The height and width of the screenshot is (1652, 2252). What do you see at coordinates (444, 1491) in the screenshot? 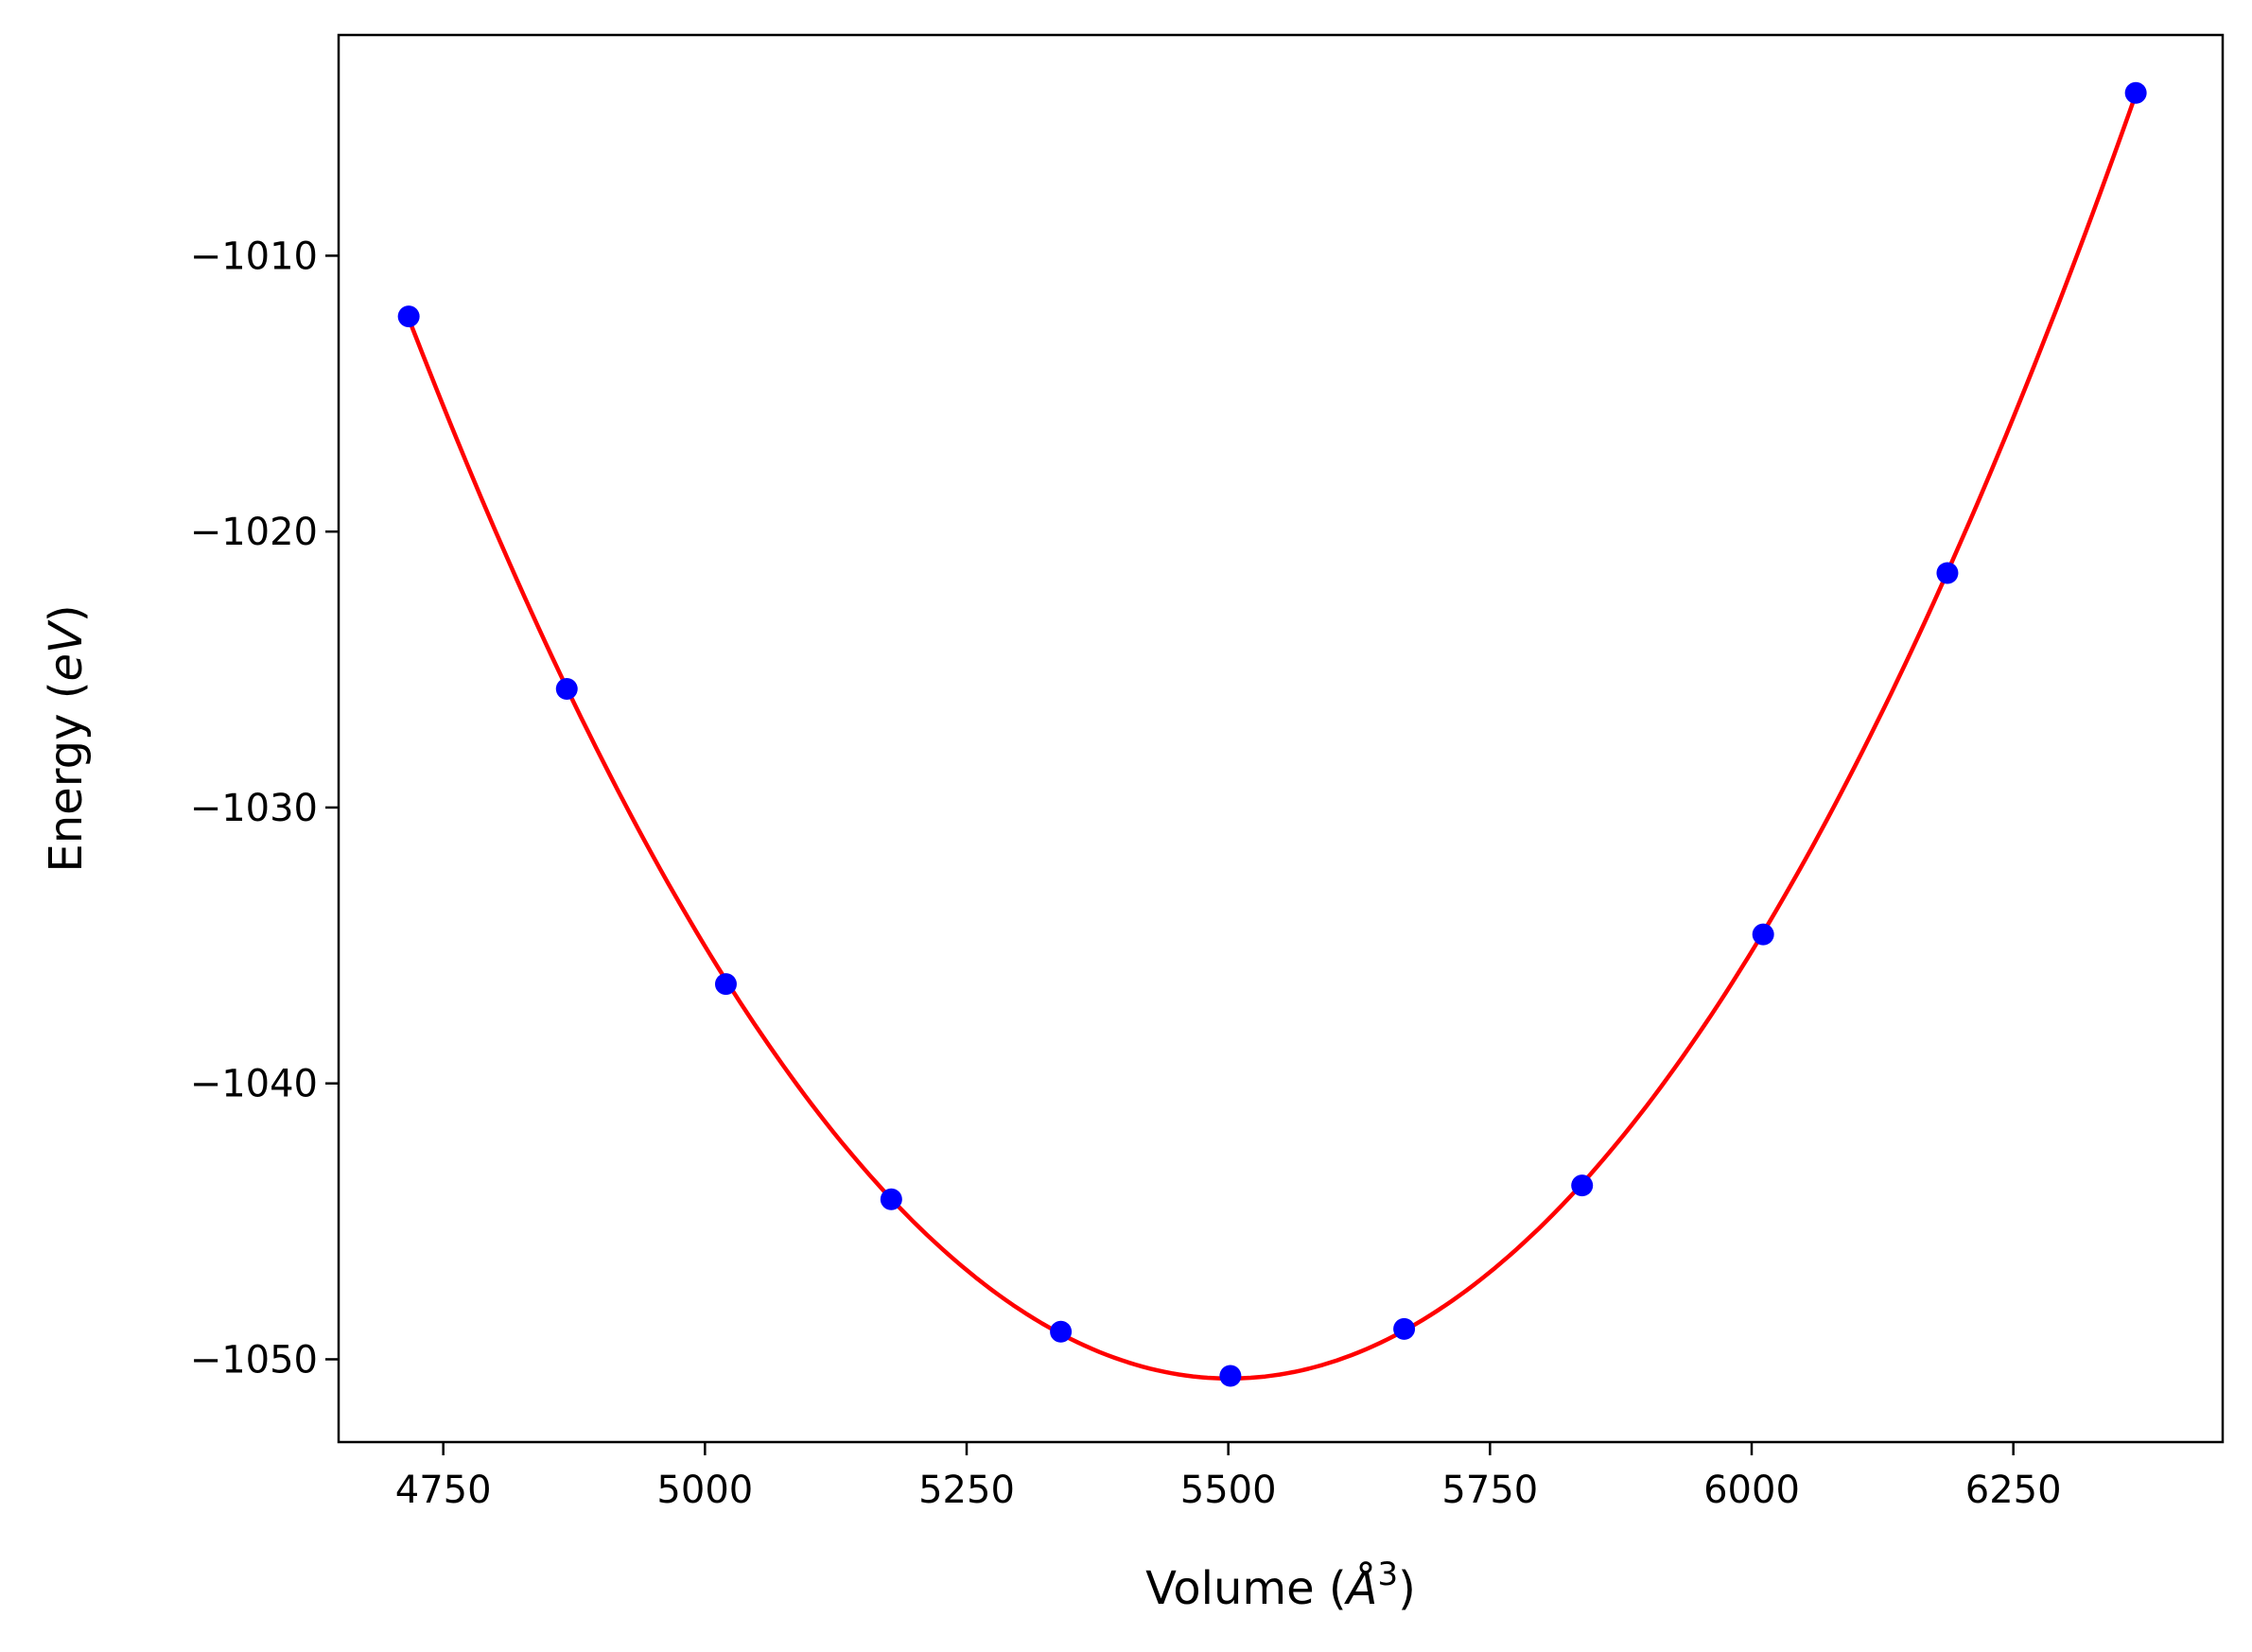
I see `x-tick-label: 4750` at bounding box center [444, 1491].